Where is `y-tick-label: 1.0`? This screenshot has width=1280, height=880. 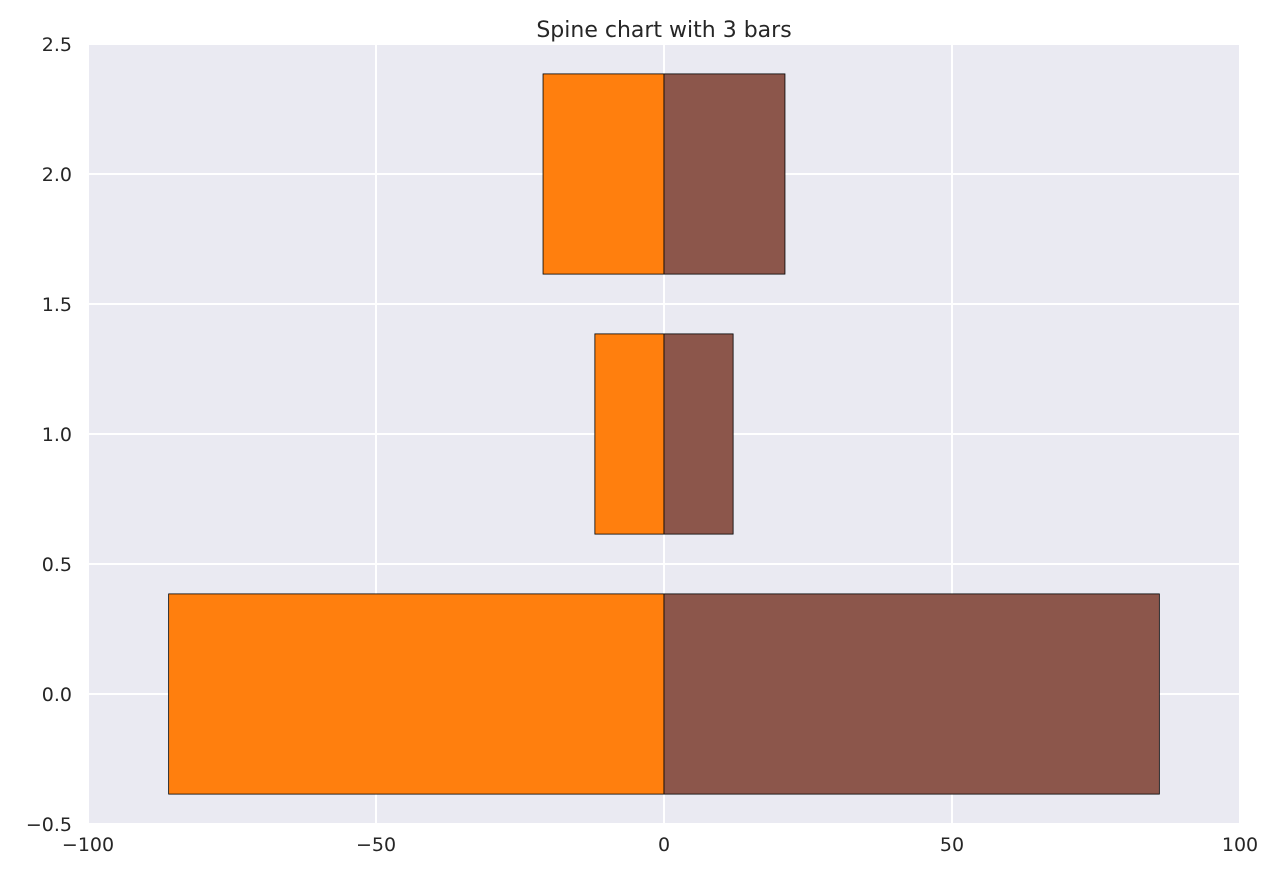
y-tick-label: 1.0 is located at coordinates (57, 435).